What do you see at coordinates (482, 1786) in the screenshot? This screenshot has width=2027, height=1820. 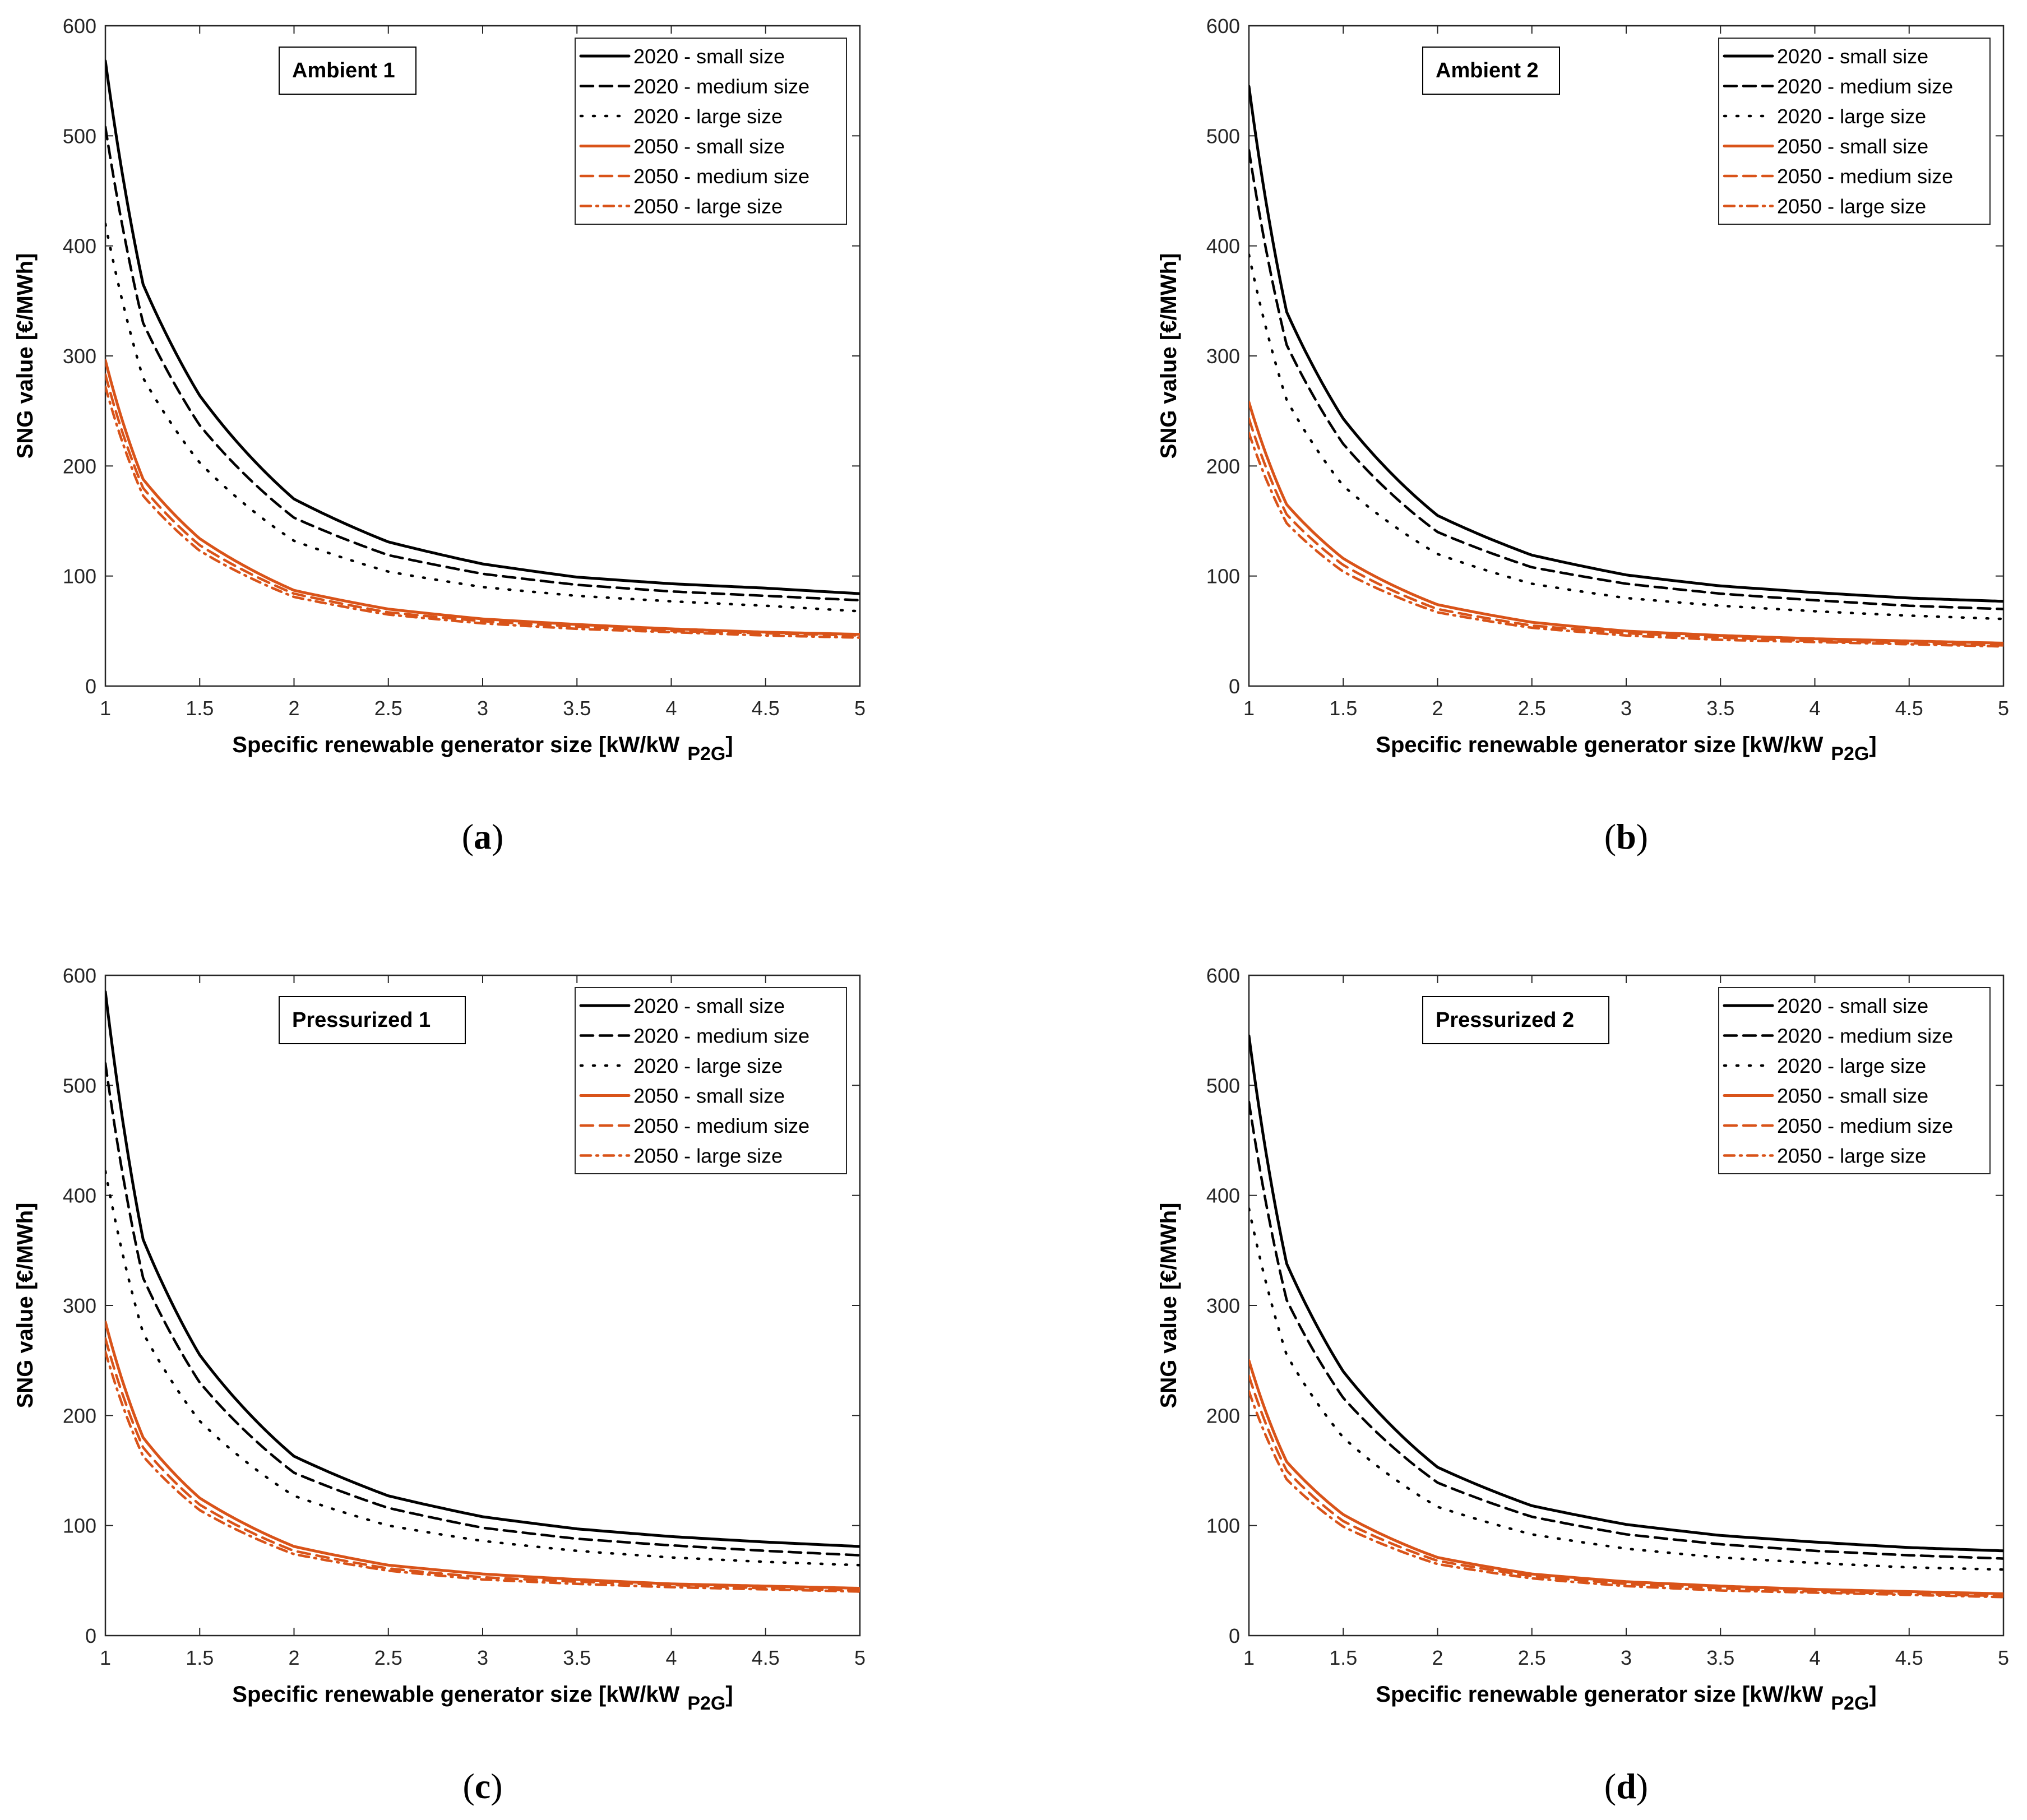 I see `caption-letter: c` at bounding box center [482, 1786].